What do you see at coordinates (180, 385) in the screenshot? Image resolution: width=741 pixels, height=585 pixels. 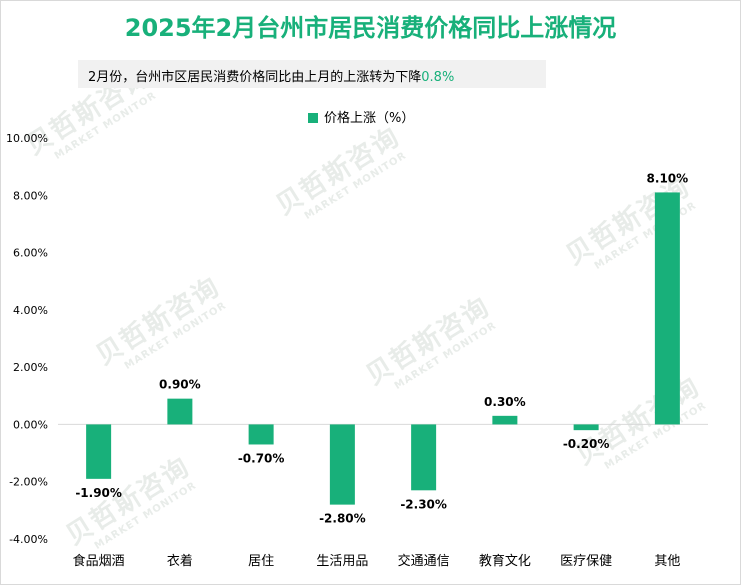 I see `data-label: 0.90%` at bounding box center [180, 385].